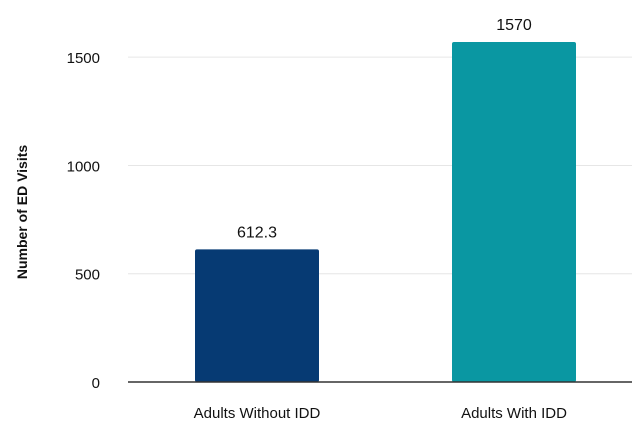 The height and width of the screenshot is (423, 632). Describe the element at coordinates (83, 221) in the screenshot. I see `y-tick-labels: 0 500 1000 1500` at that location.